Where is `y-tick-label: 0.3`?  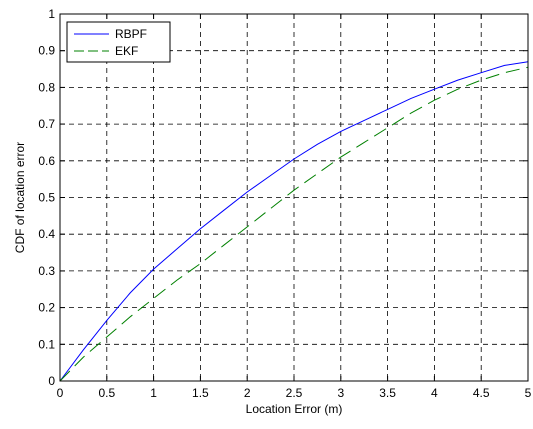
y-tick-label: 0.3 is located at coordinates (46, 271).